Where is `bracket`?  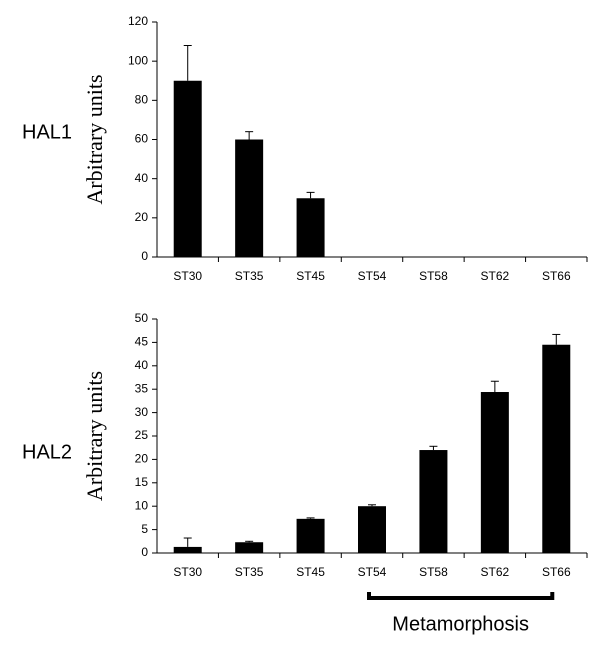
bracket is located at coordinates (461, 596).